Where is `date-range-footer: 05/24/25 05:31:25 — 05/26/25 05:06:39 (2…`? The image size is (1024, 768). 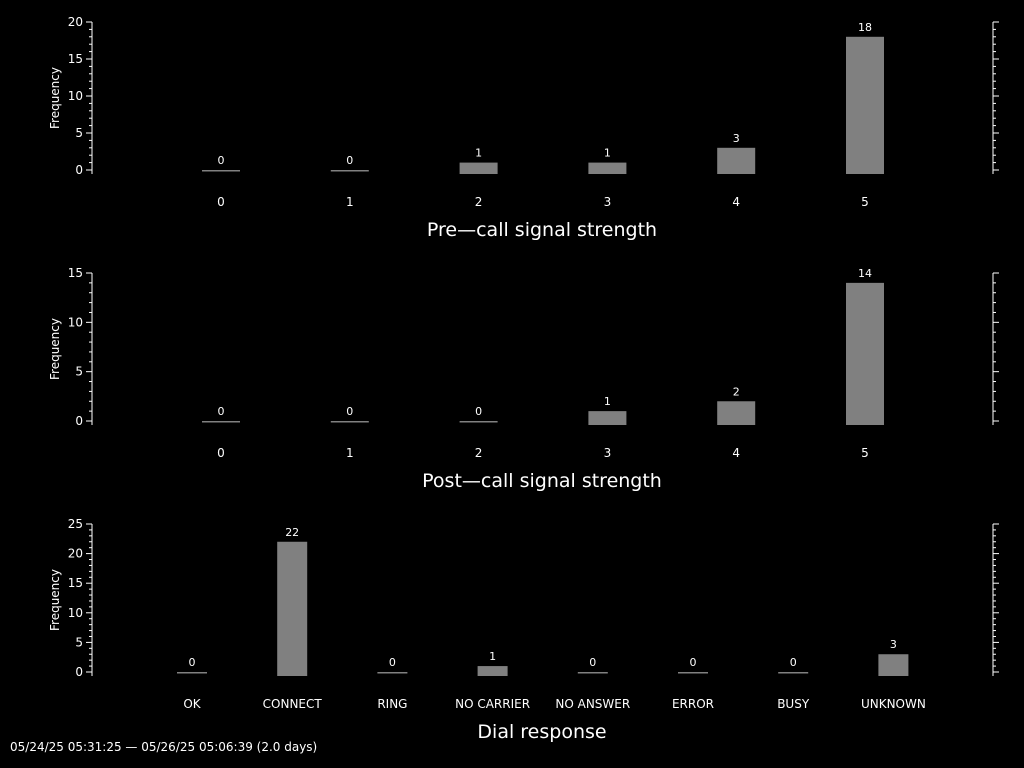 date-range-footer: 05/24/25 05:31:25 — 05/26/25 05:06:39 (2… is located at coordinates (164, 747).